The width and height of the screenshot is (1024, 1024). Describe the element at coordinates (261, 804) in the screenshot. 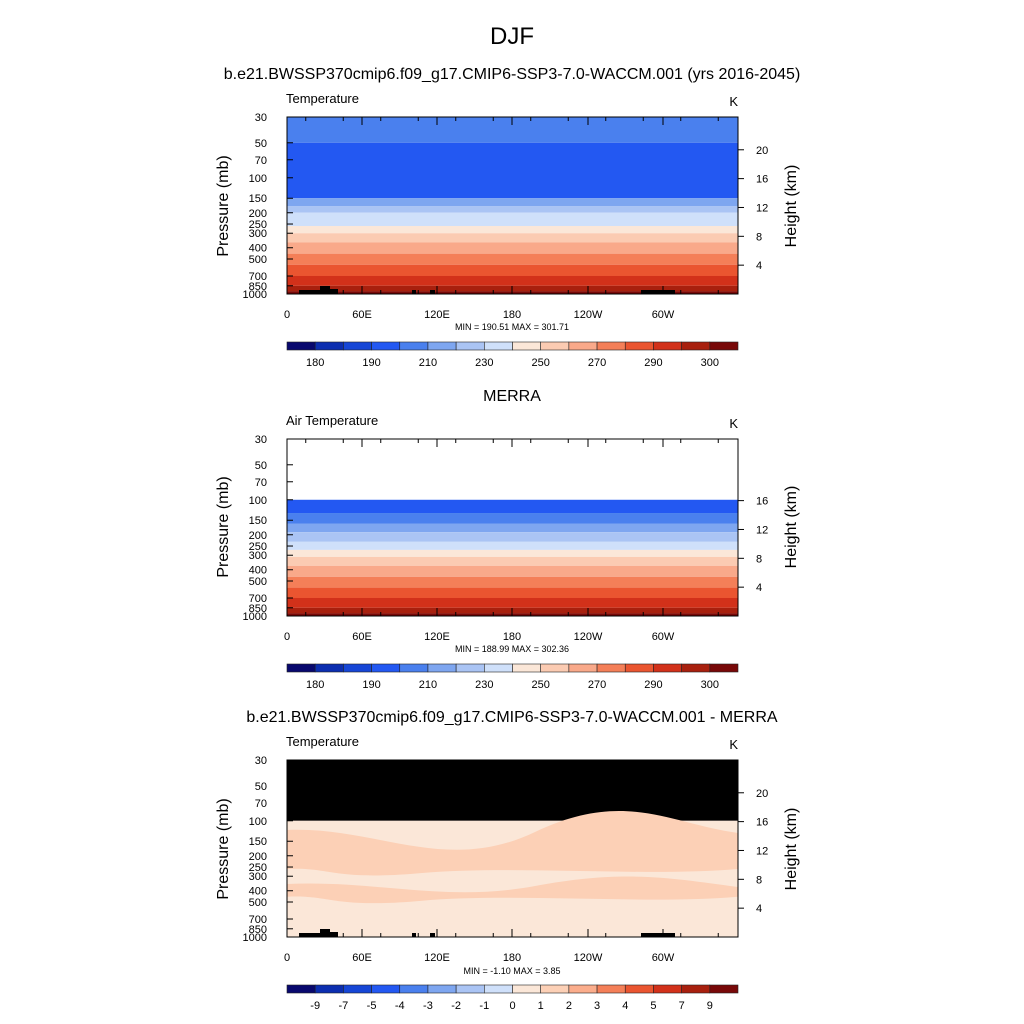

I see `y-left-tick-label: 70` at that location.